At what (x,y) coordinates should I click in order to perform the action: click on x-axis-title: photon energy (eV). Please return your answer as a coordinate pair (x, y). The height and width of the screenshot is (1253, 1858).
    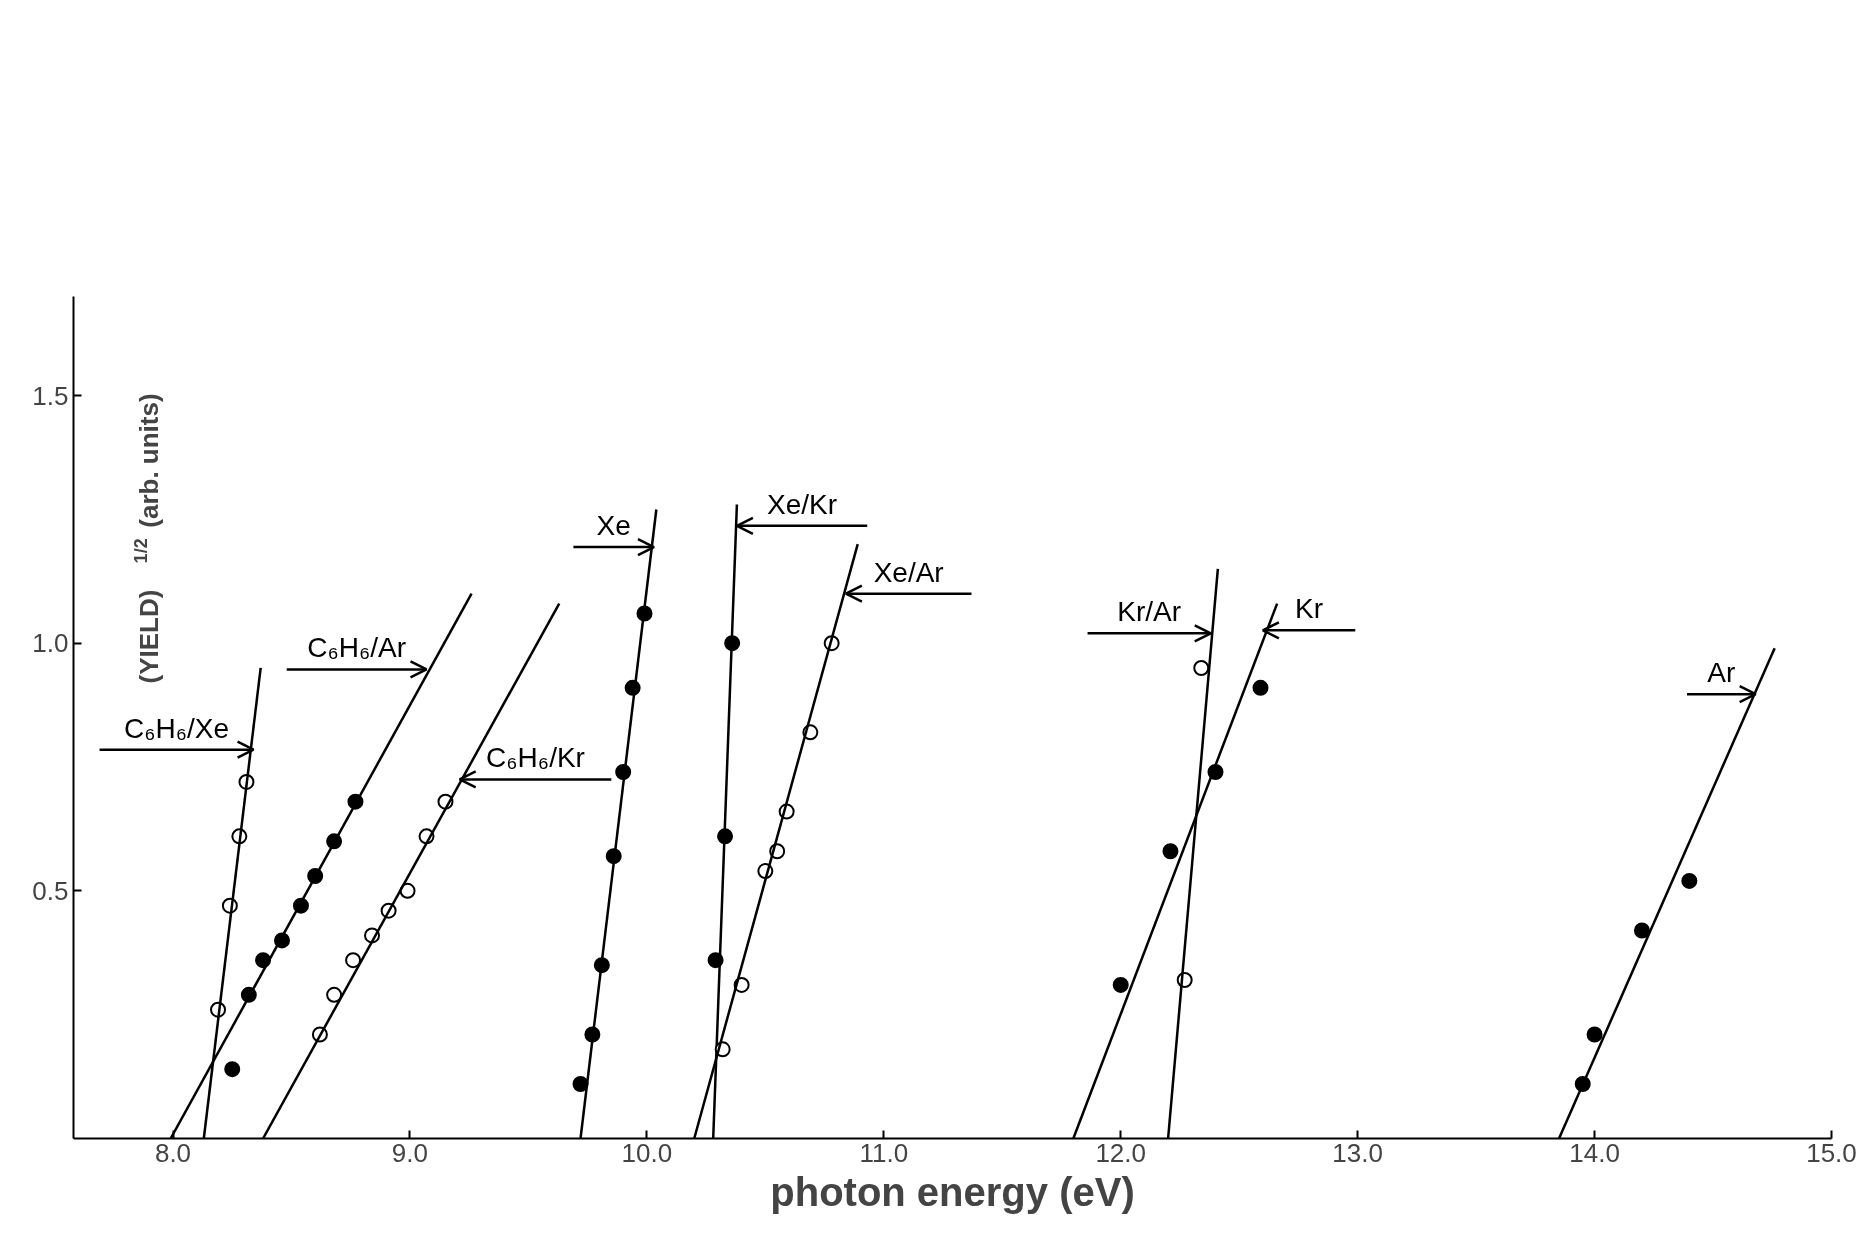
    Looking at the image, I should click on (952, 1191).